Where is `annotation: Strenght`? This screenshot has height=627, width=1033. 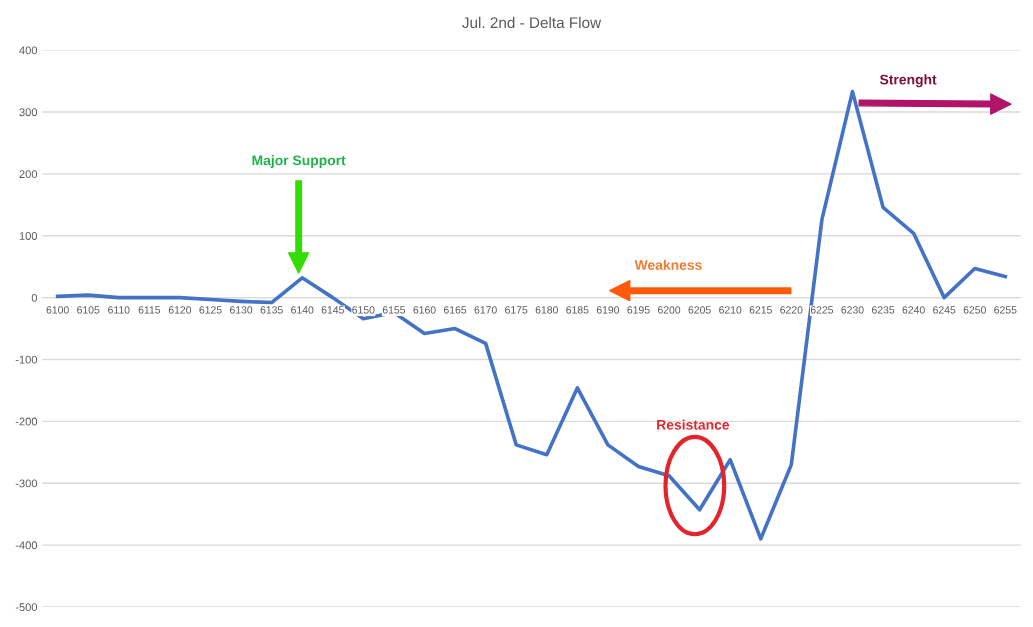 annotation: Strenght is located at coordinates (908, 81).